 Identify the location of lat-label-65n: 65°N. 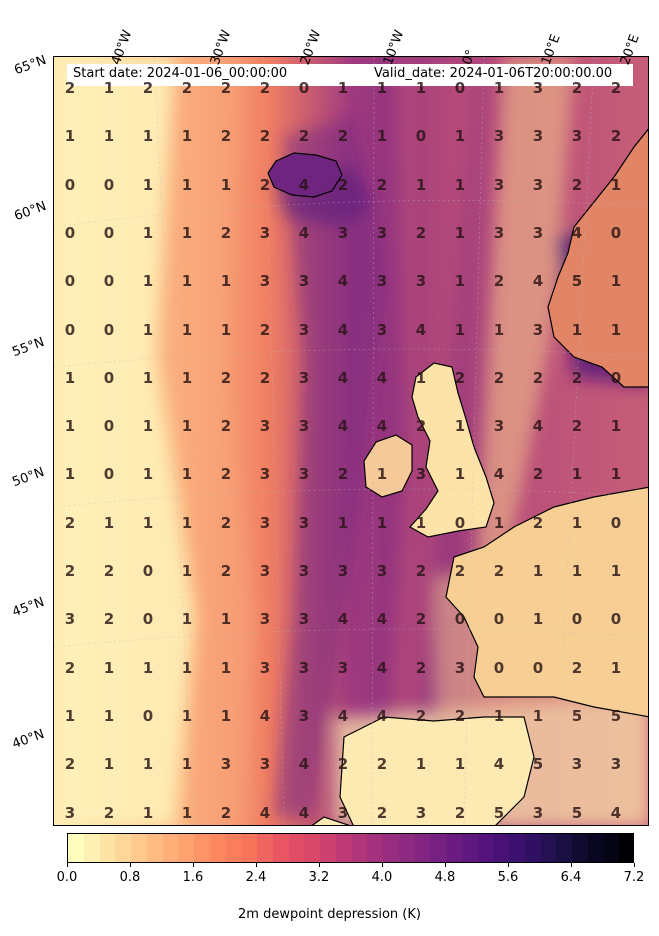
(30, 65).